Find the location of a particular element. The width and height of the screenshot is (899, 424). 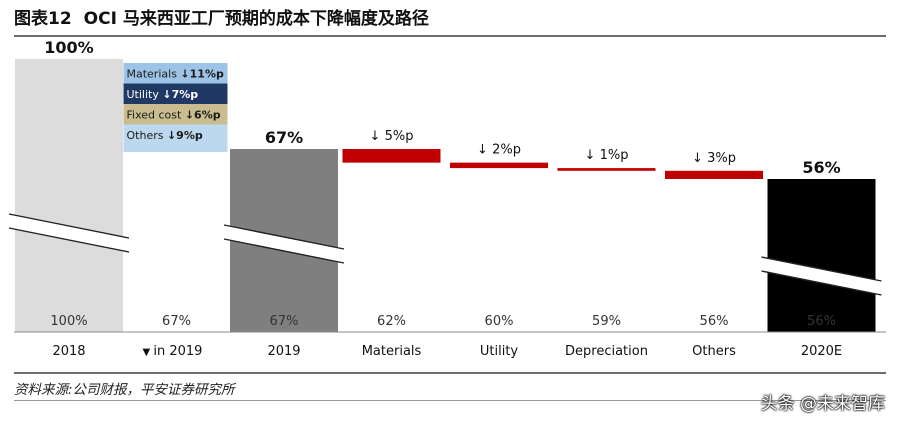

x-tick-label-2020e: 2020E is located at coordinates (821, 351).